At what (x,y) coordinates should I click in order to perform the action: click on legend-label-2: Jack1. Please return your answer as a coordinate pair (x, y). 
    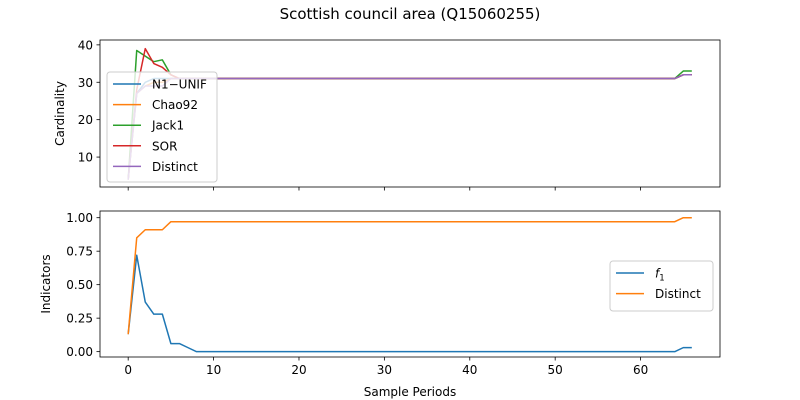
    Looking at the image, I should click on (167, 126).